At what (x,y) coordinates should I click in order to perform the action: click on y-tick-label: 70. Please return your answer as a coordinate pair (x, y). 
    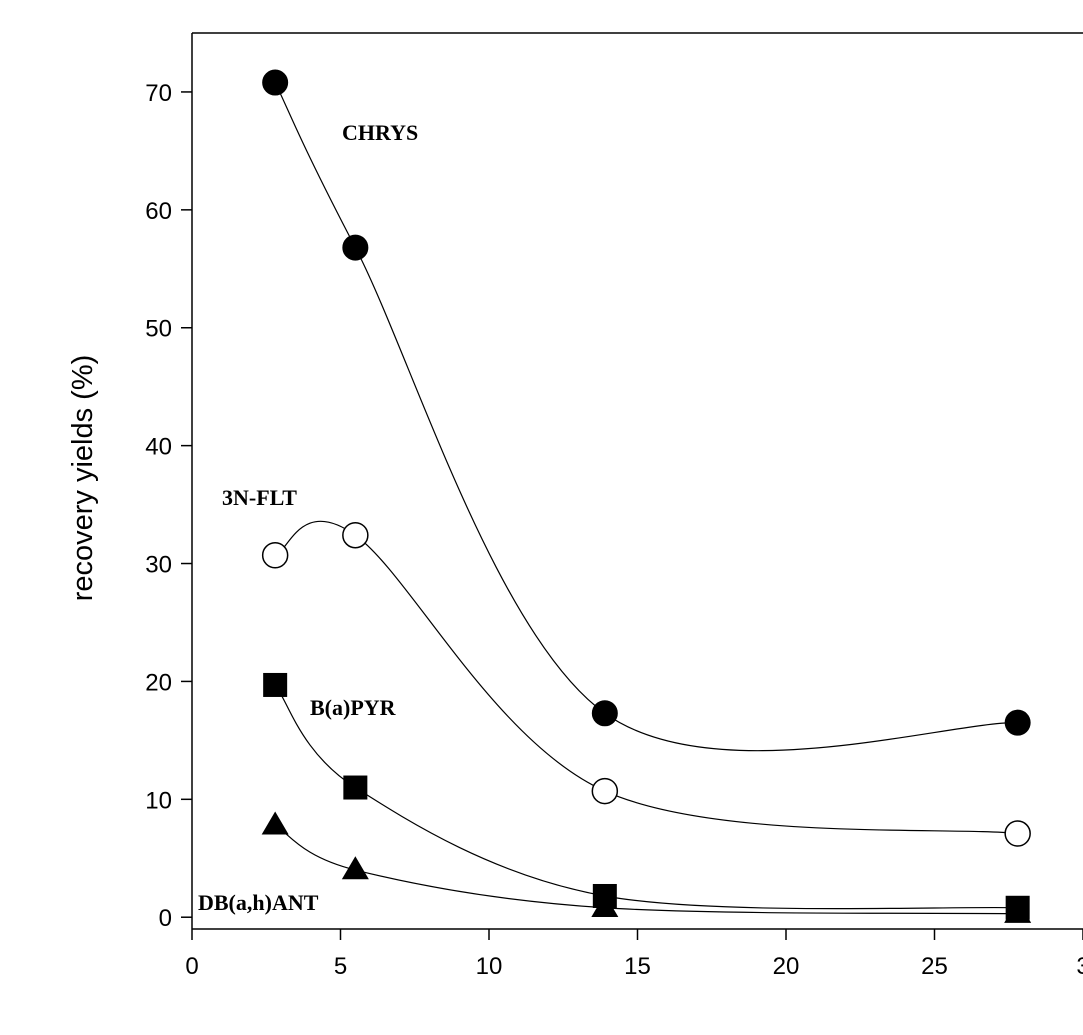
    Looking at the image, I should click on (158, 93).